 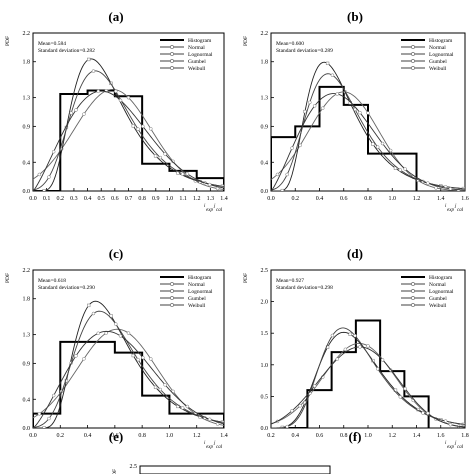 What do you see at coordinates (33, 436) in the screenshot?
I see `x-tick-label: 0.0` at bounding box center [33, 436].